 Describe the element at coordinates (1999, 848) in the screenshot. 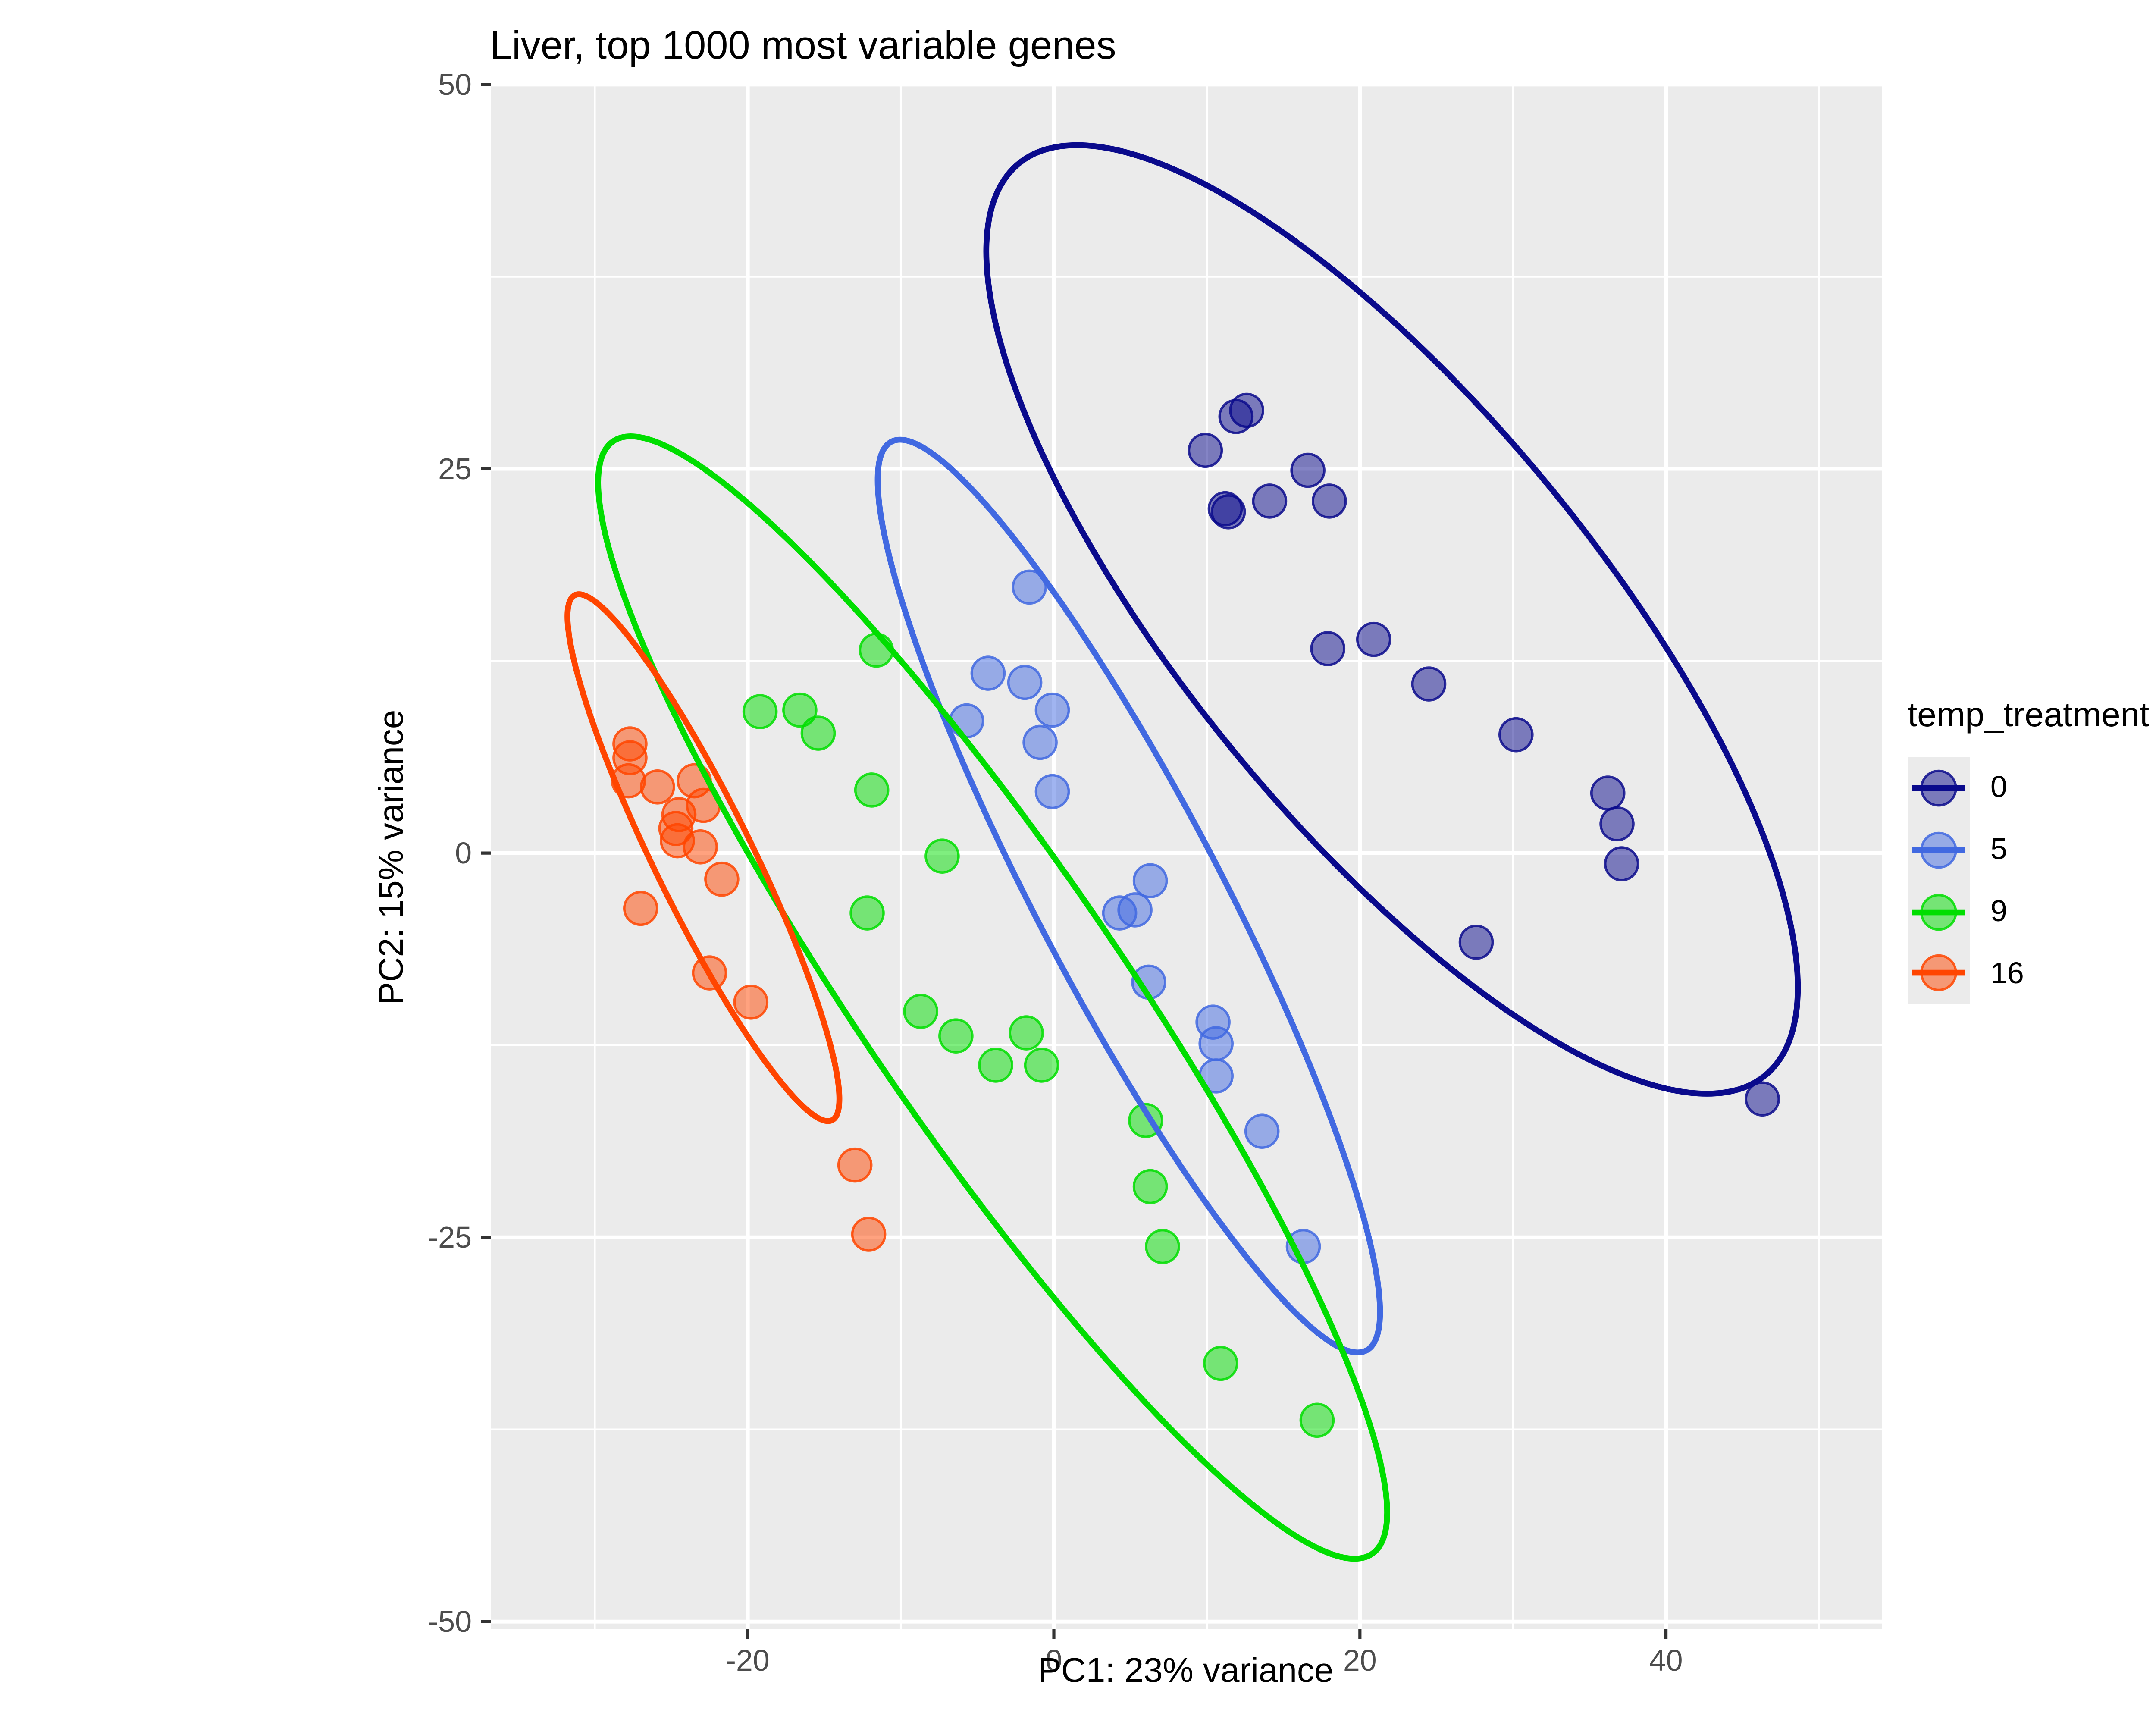

I see `legend-item-label: 5` at that location.